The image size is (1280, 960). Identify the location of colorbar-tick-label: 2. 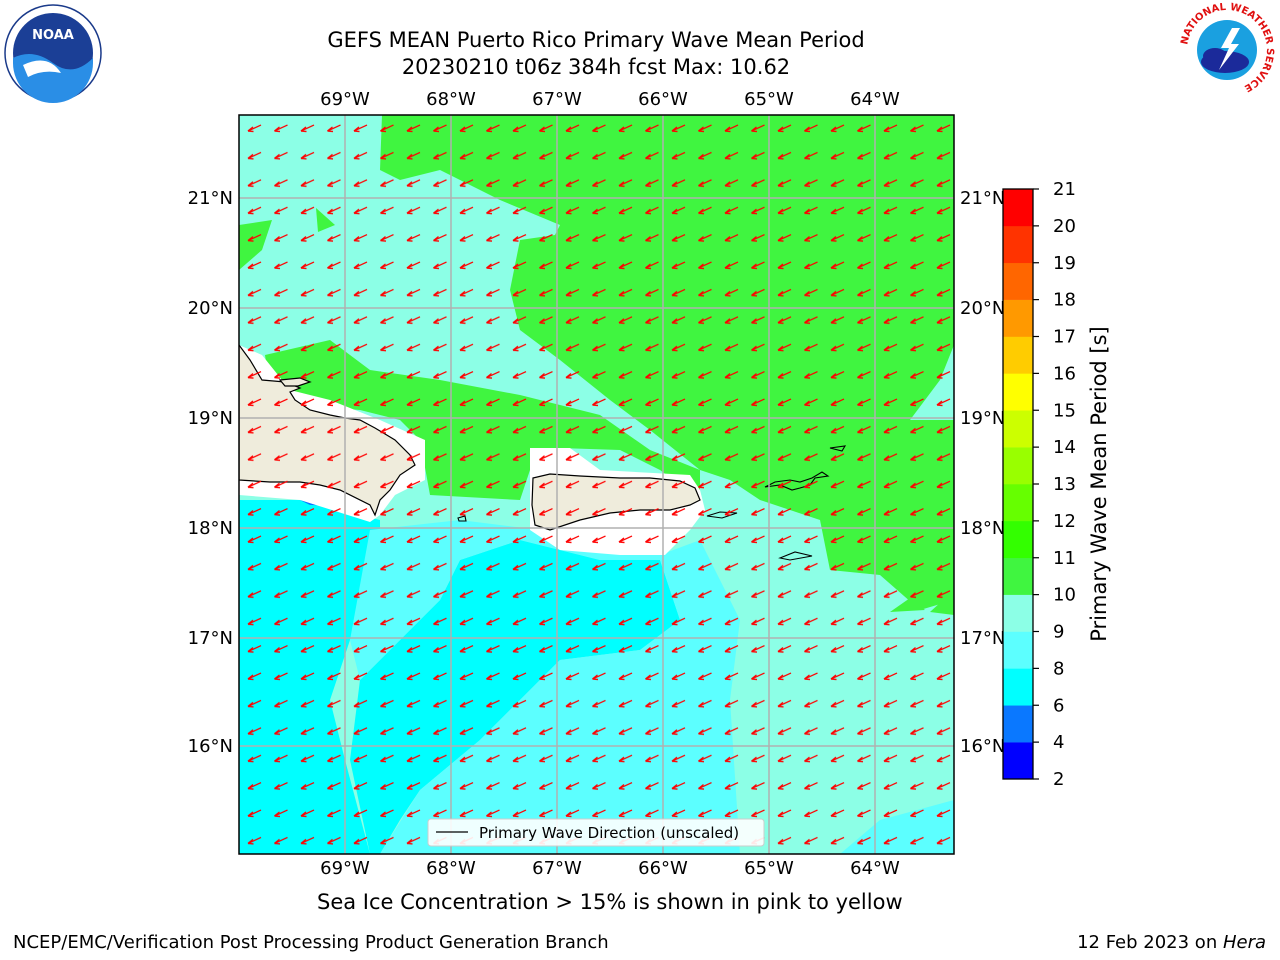
(1058, 779).